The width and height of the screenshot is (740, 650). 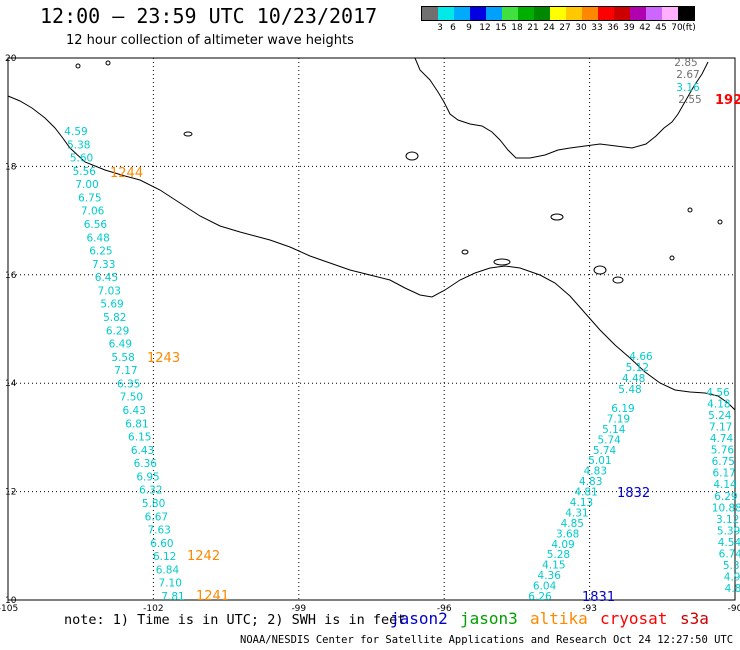 I want to click on legend-tick: 27, so click(x=565, y=28).